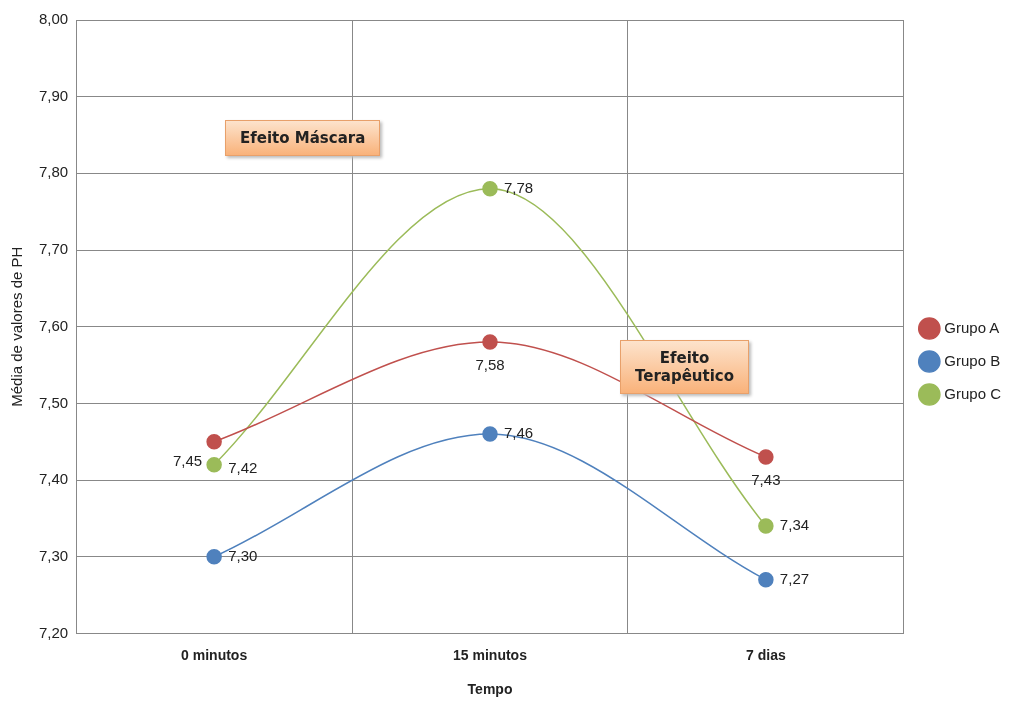 This screenshot has height=708, width=1031. I want to click on y-tick-label: 7,40, so click(53, 479).